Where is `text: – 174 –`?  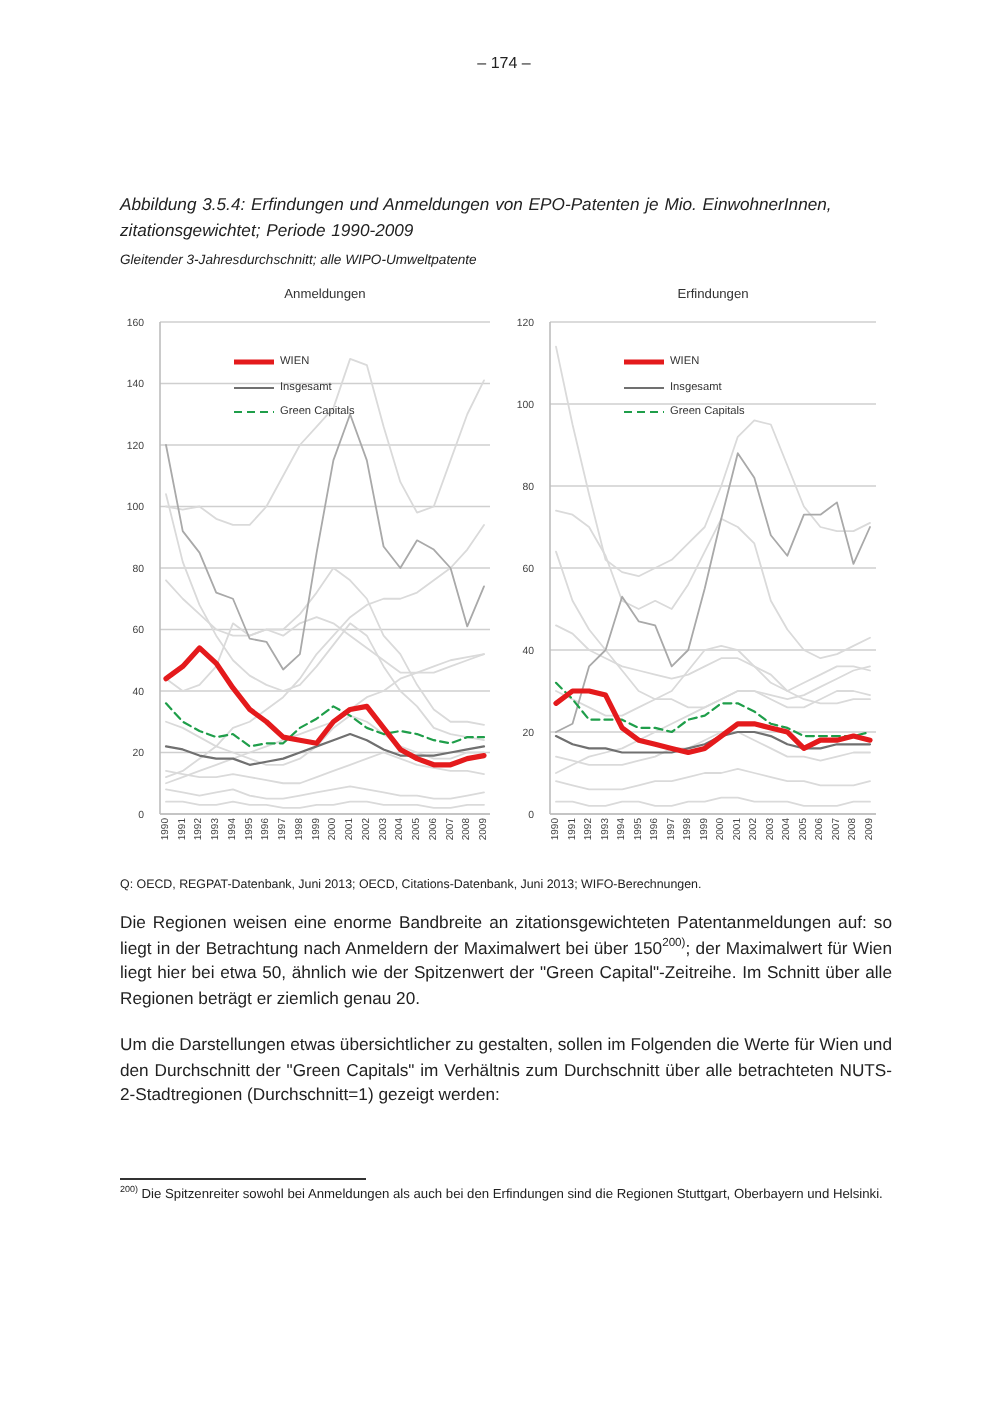
text: – 174 – is located at coordinates (504, 63).